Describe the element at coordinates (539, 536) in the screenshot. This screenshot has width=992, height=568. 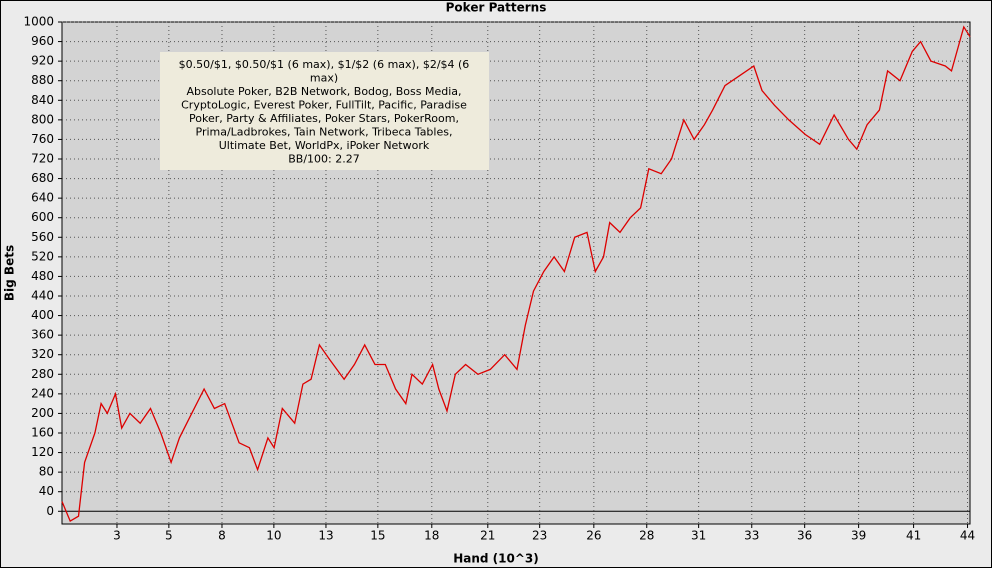
I see `x-tick-label: 23` at that location.